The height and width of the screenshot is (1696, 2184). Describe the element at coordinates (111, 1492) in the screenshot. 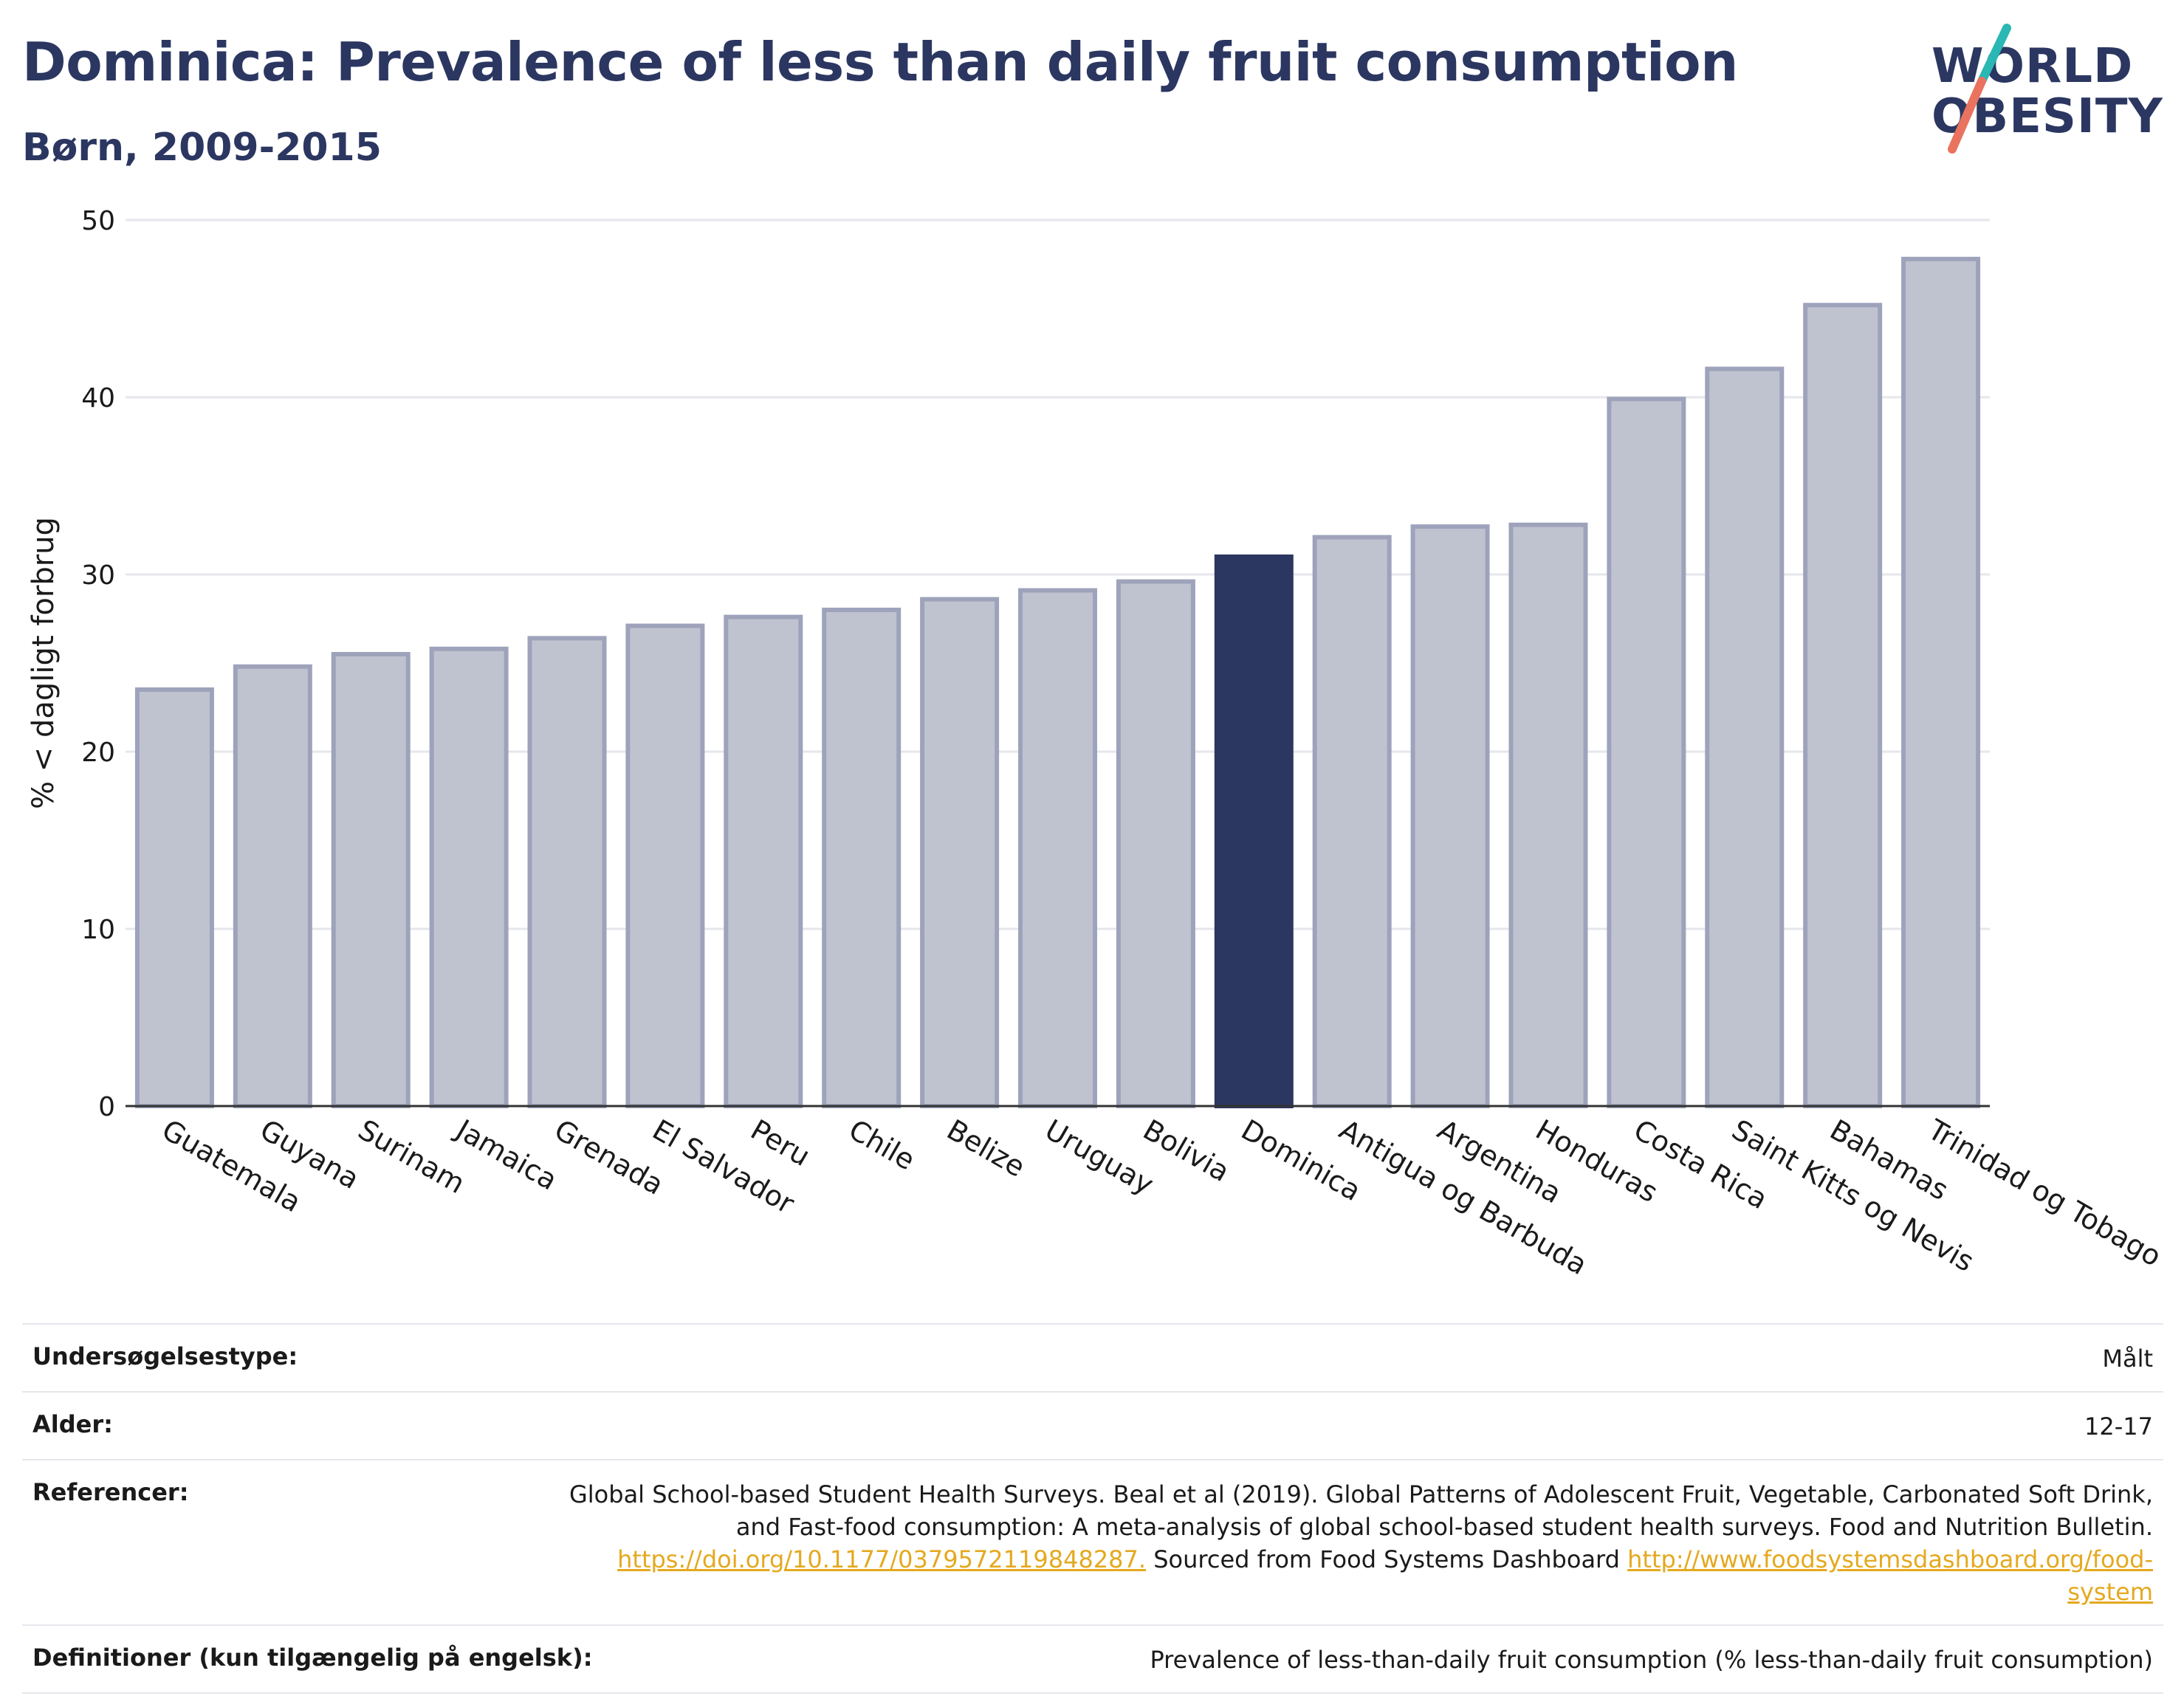

I see `info-label: Referencer:` at that location.